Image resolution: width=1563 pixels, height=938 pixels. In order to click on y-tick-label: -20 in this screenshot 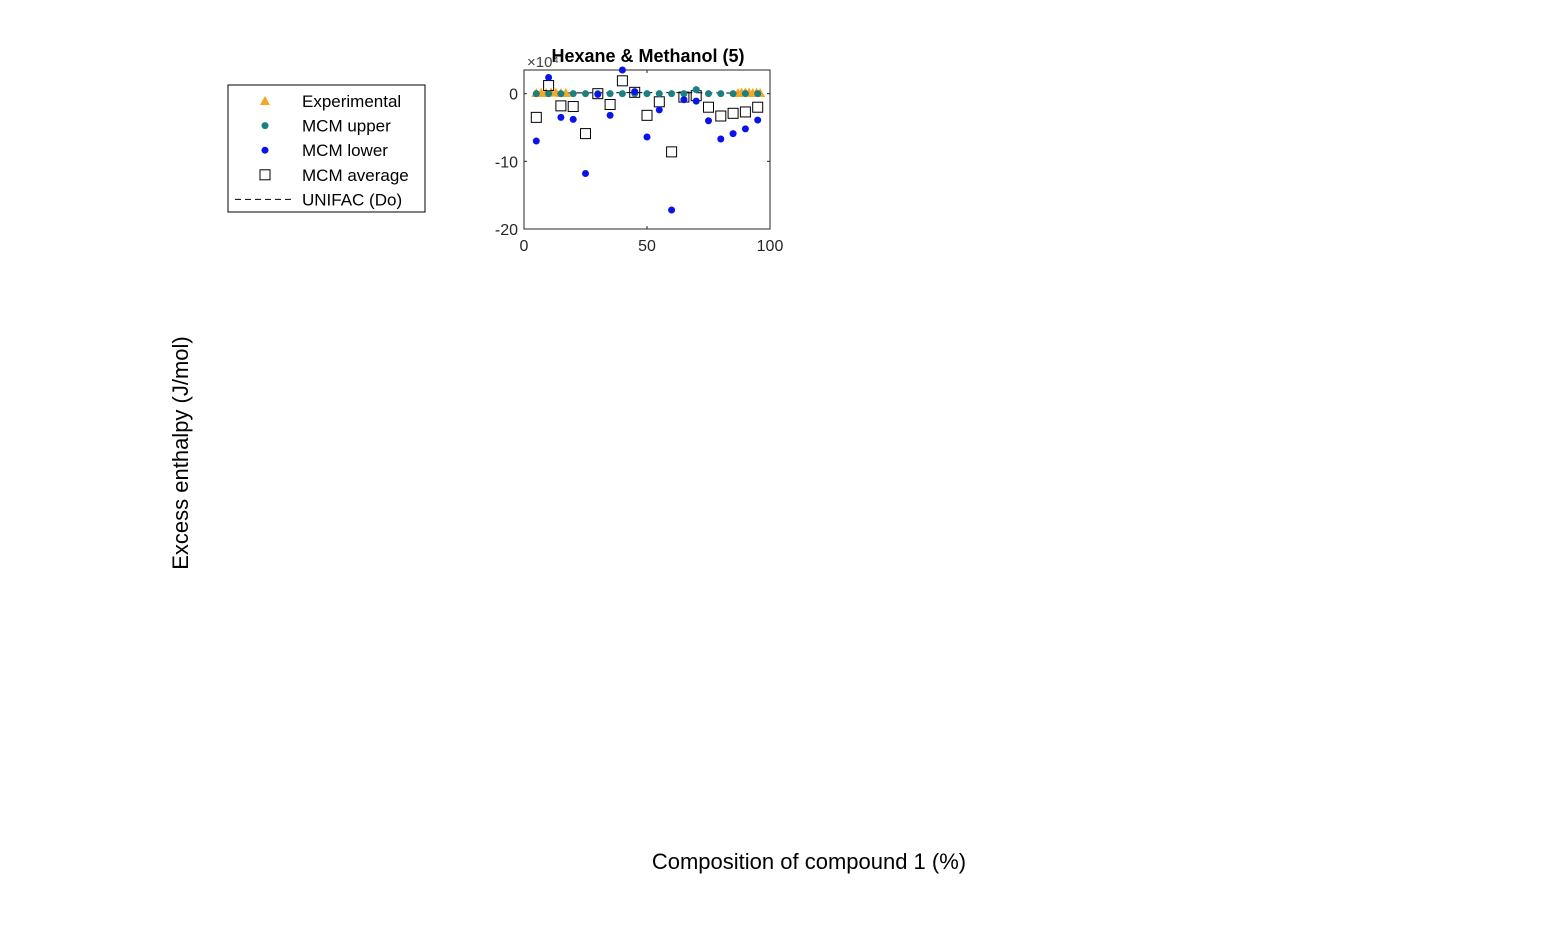, I will do `click(506, 230)`.